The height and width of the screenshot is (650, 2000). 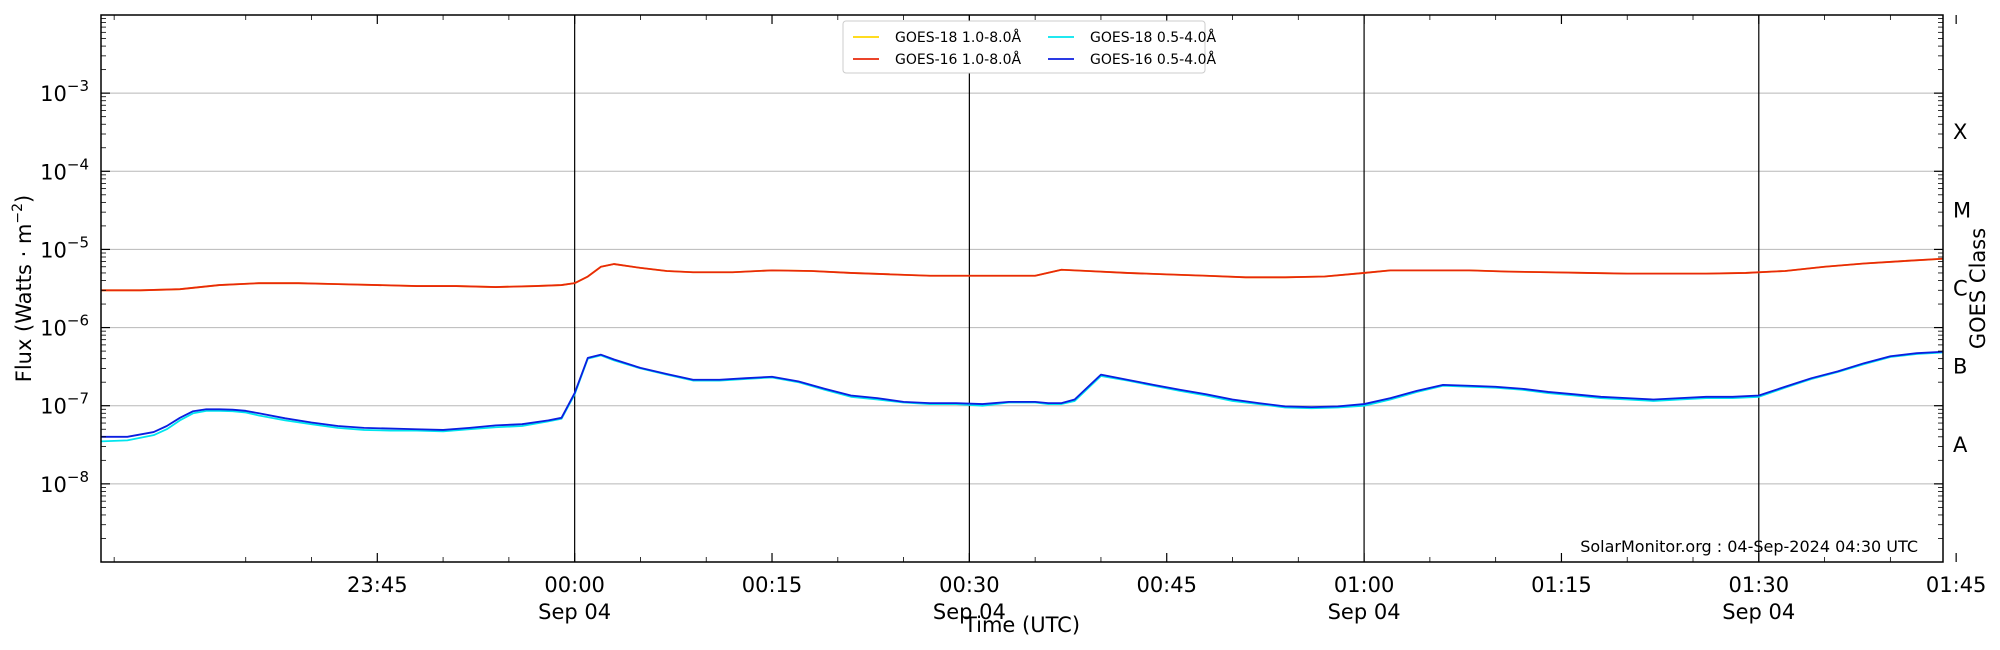 I want to click on x-tick-label: 01:15, so click(x=1561, y=585).